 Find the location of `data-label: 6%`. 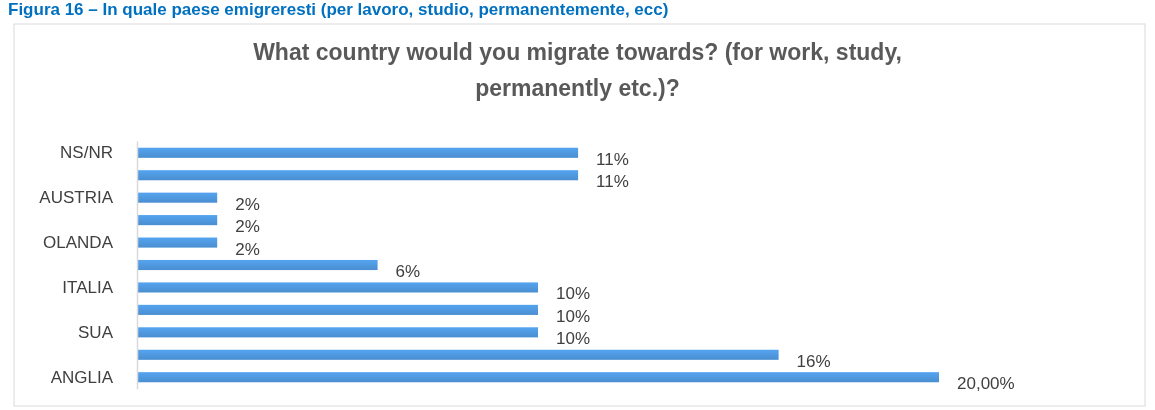

data-label: 6% is located at coordinates (408, 271).